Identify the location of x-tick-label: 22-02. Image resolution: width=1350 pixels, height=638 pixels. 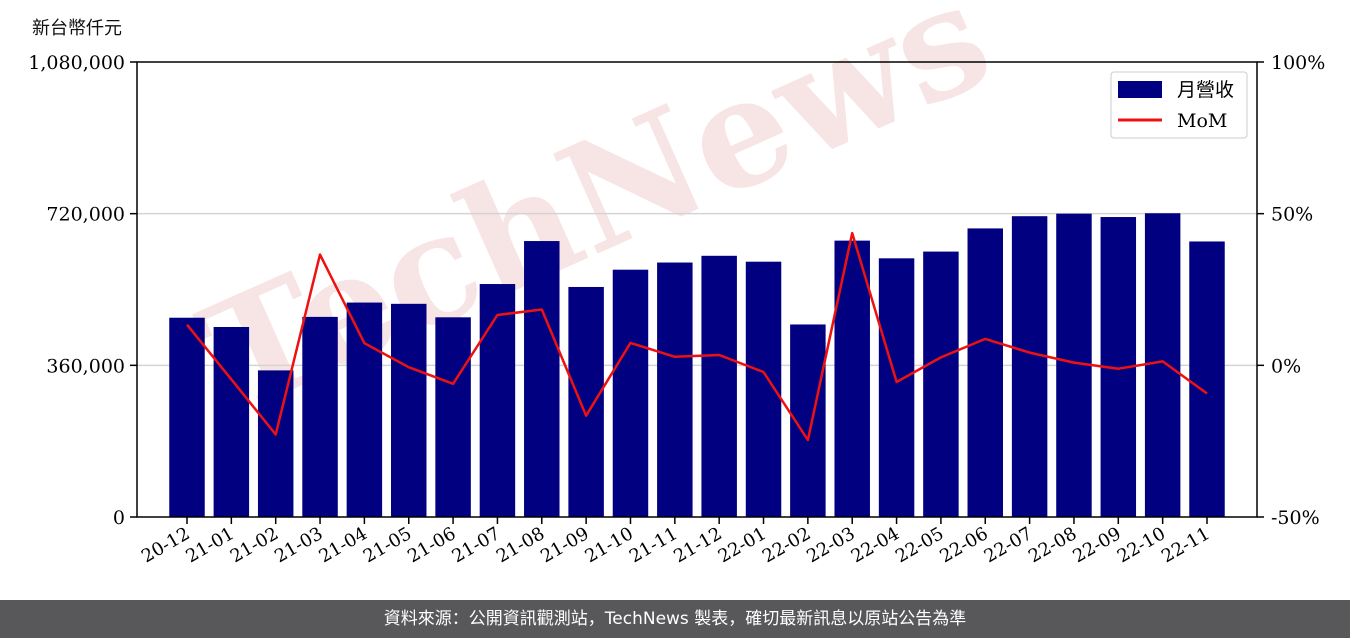
(786, 545).